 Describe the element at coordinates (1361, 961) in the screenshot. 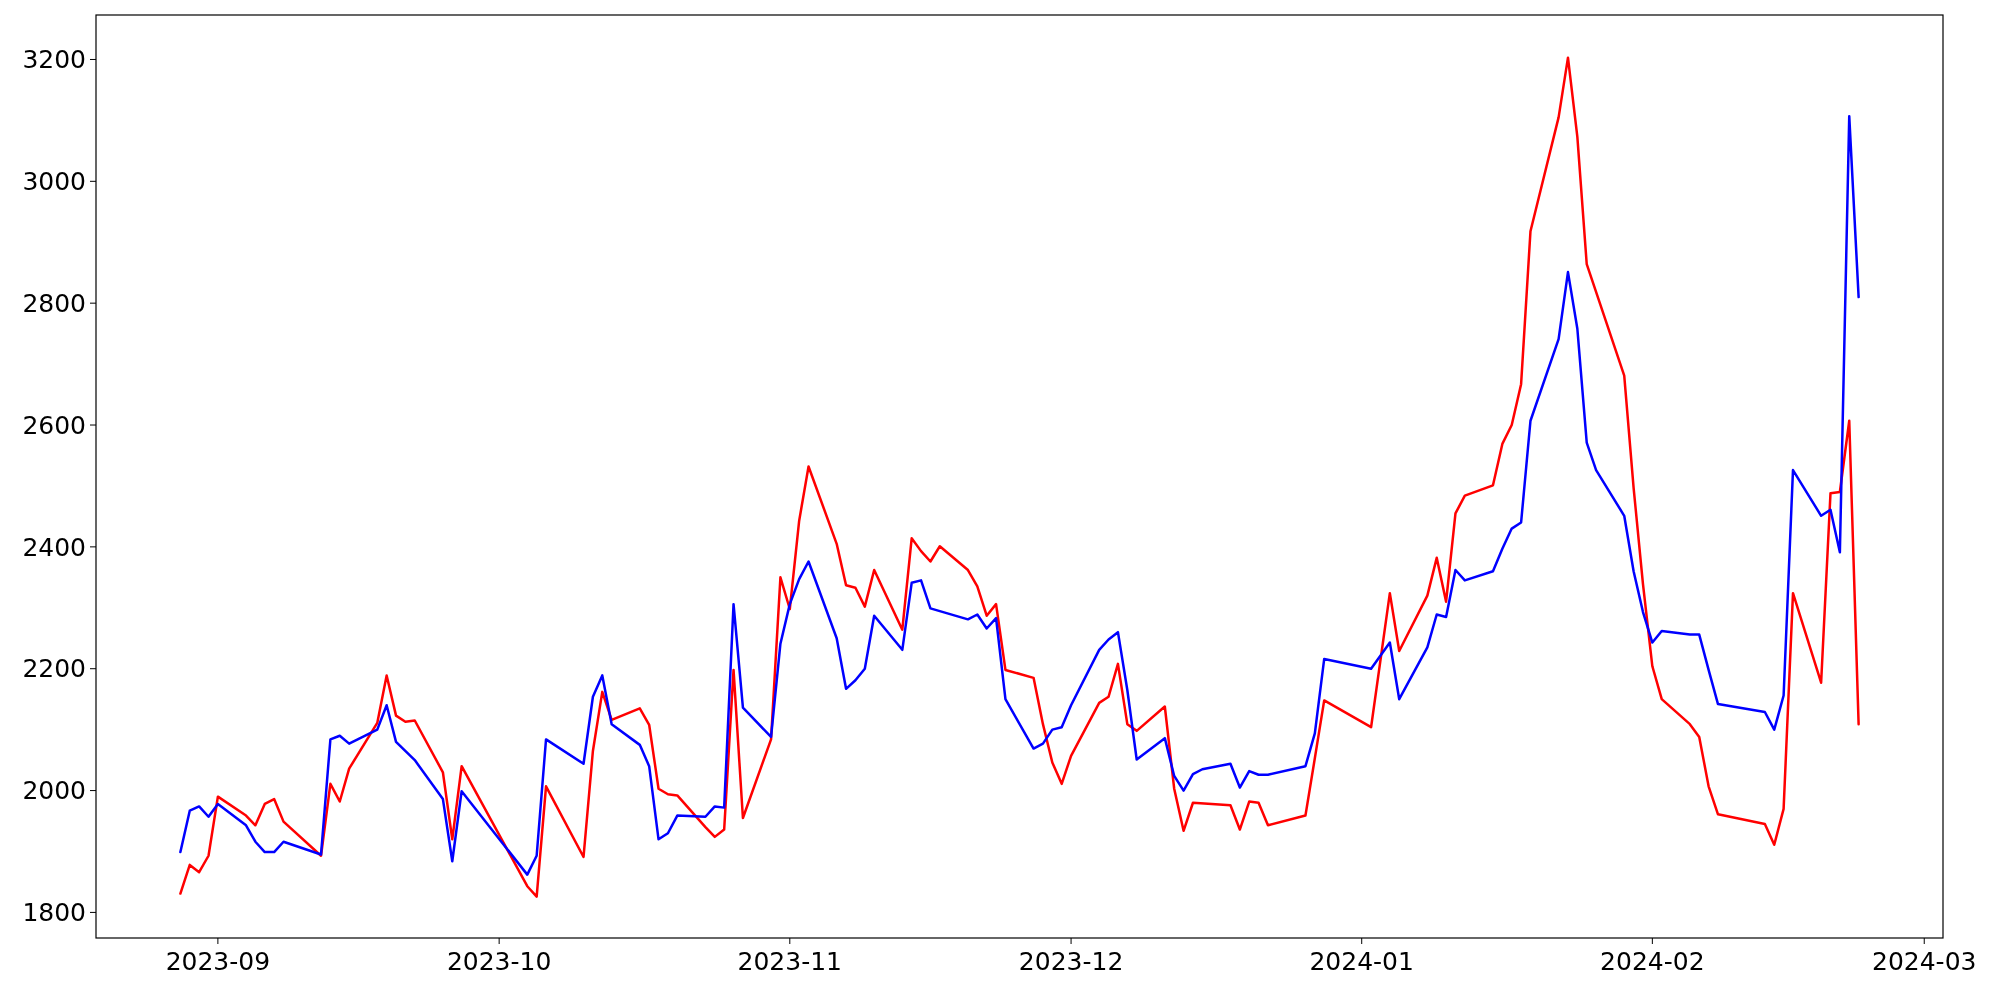

I see `x-tick-label: 2024-01` at that location.